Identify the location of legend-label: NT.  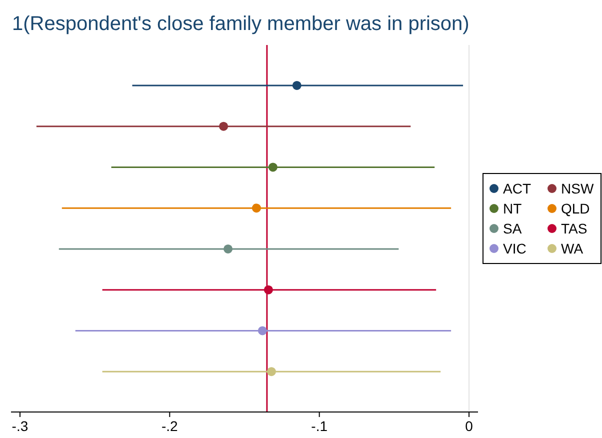
(512, 208).